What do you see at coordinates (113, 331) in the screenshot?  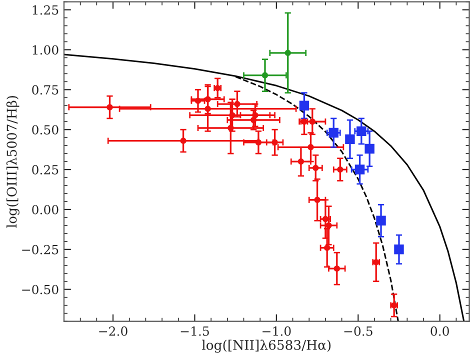 I see `x-tick-label: −2.0` at bounding box center [113, 331].